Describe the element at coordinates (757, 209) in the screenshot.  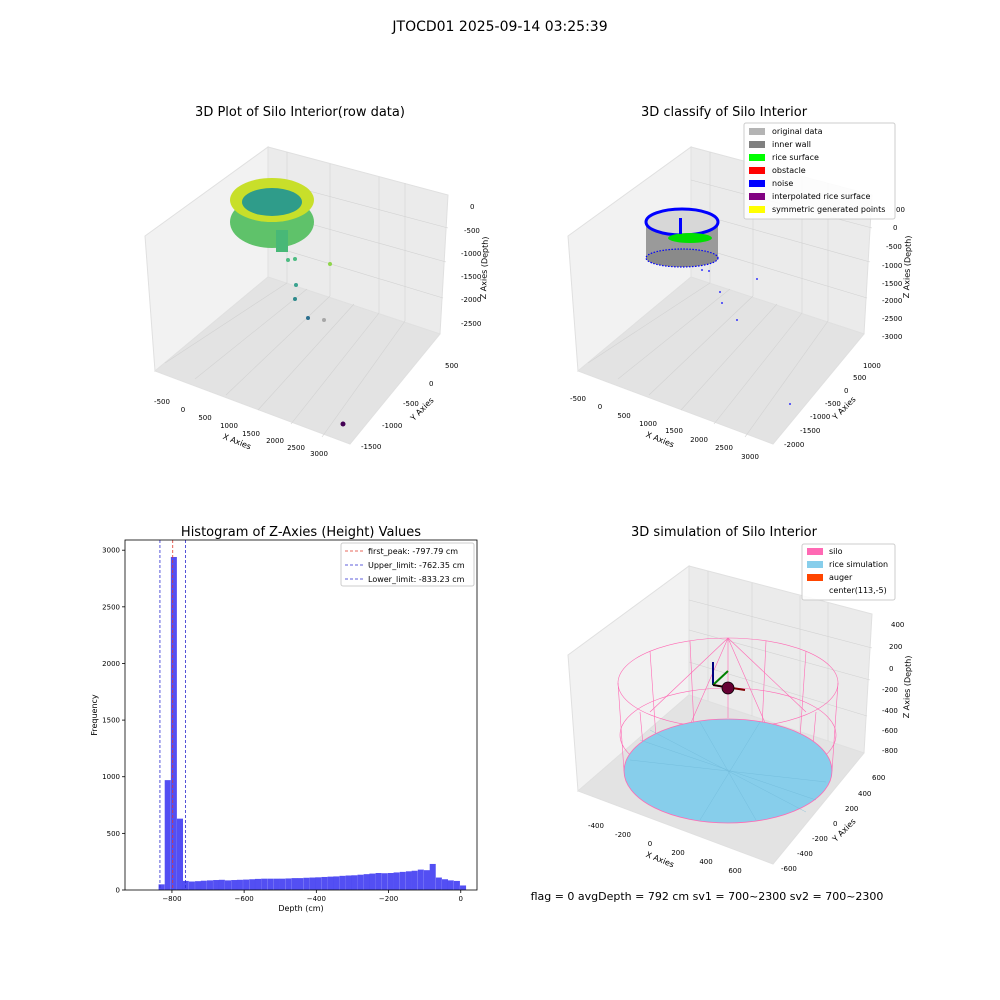
I see `legend-swatch-symmetric-generated-points` at that location.